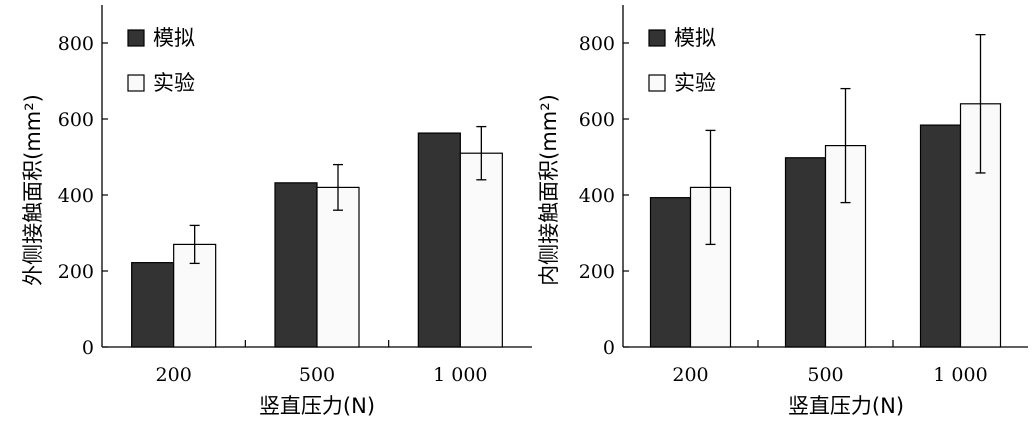 The image size is (1034, 424). What do you see at coordinates (549, 190) in the screenshot?
I see `y-axis-label: 内侧接触面积(mm²)` at bounding box center [549, 190].